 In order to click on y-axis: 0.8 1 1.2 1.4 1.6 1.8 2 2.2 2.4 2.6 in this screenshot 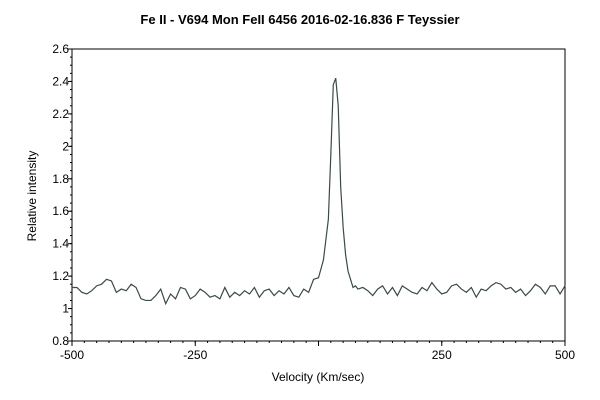, I will do `click(62, 195)`.